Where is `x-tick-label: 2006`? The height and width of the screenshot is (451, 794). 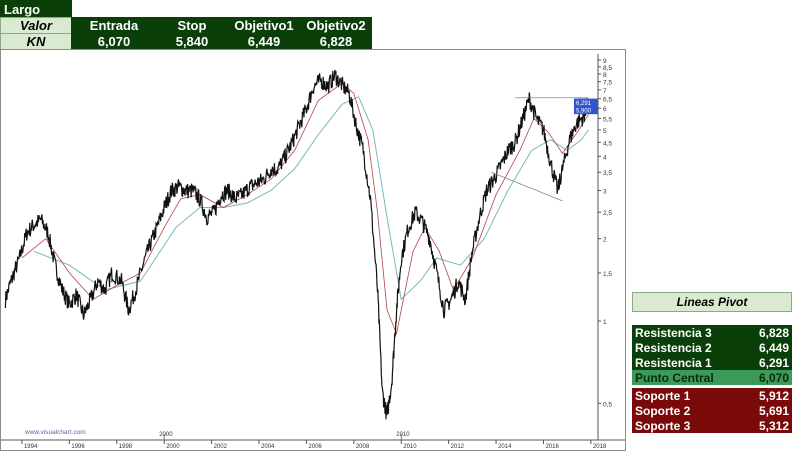 x-tick-label: 2006 is located at coordinates (315, 447).